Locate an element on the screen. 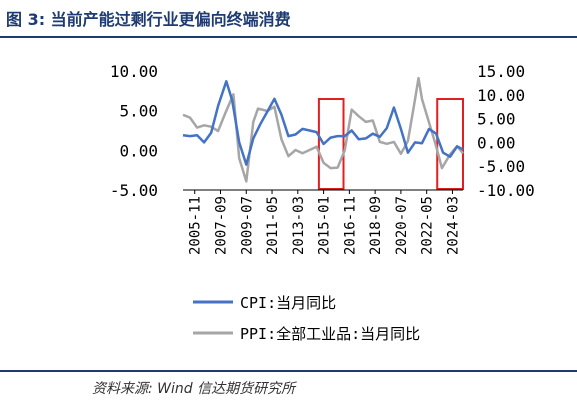  x-tick-label: 2013-03 is located at coordinates (299, 225).